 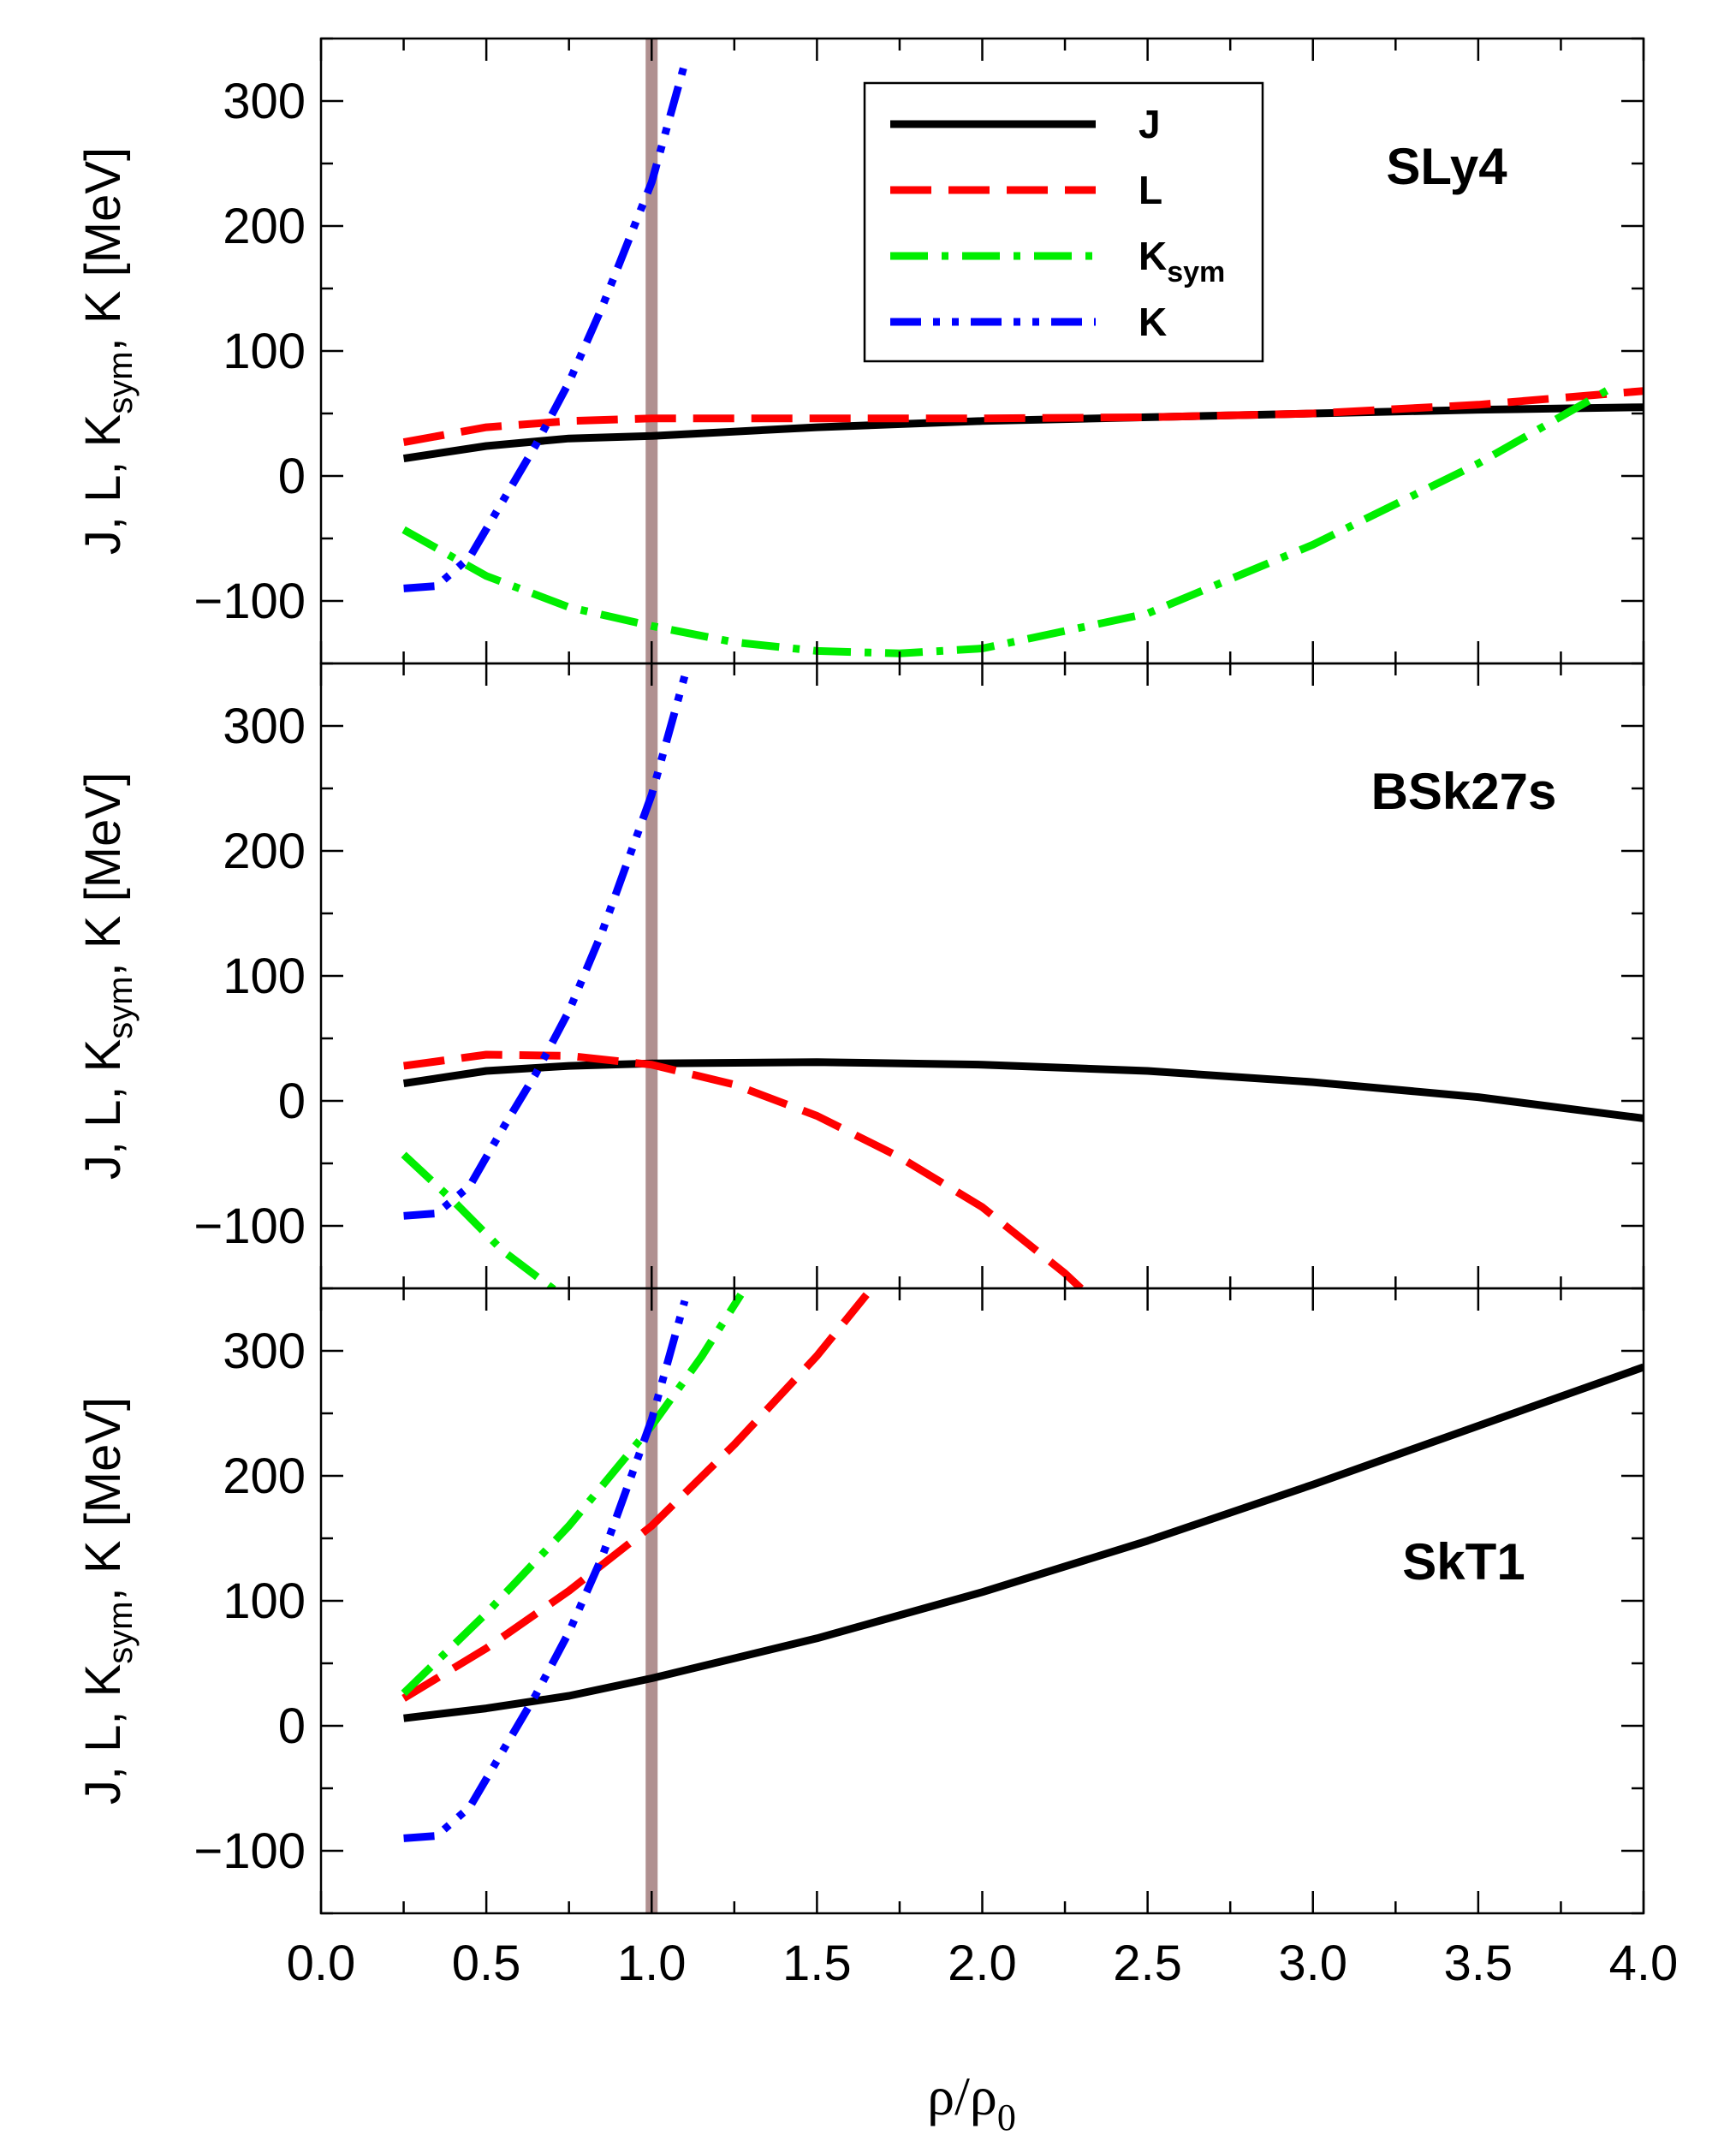 What do you see at coordinates (1058, 223) in the screenshot?
I see `legend-entries: JL Ksym K` at bounding box center [1058, 223].